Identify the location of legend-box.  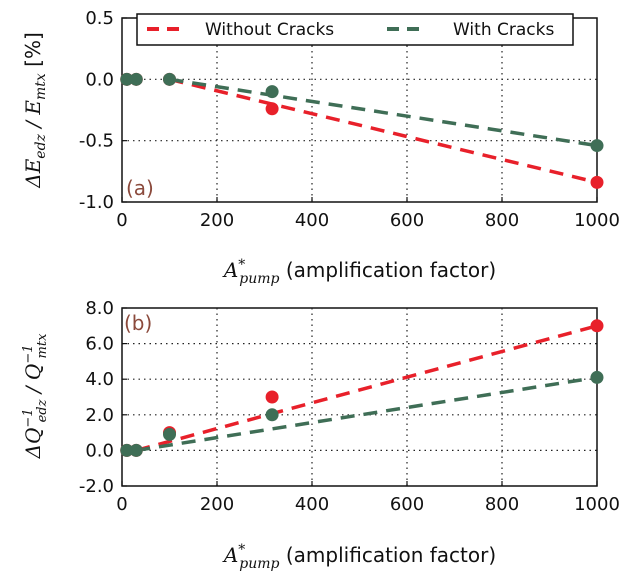
(355, 29).